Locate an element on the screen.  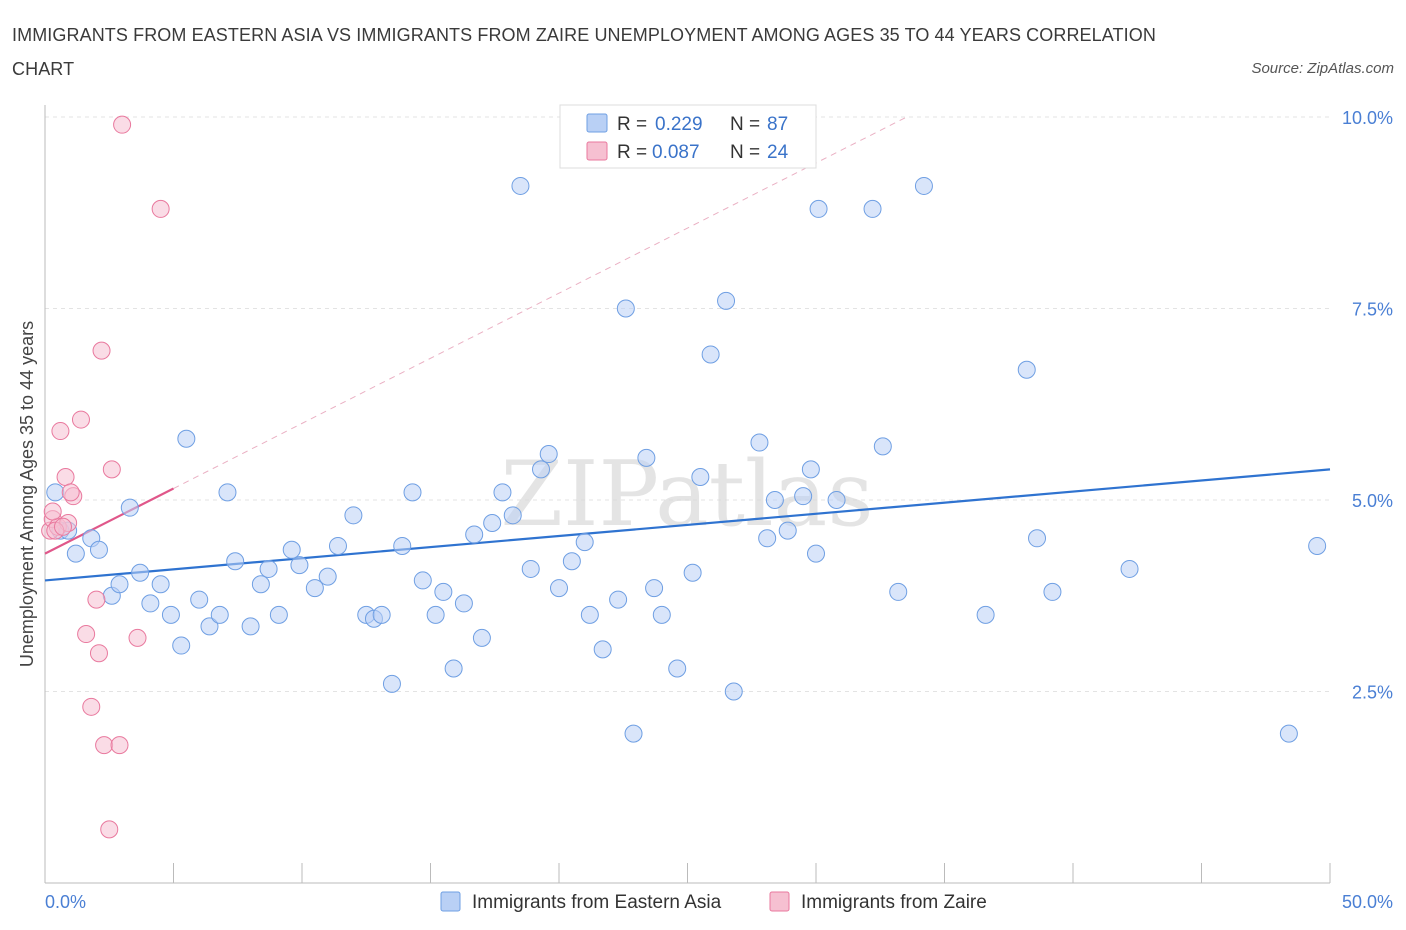
legend-r-label-pink: R = is located at coordinates (632, 152).